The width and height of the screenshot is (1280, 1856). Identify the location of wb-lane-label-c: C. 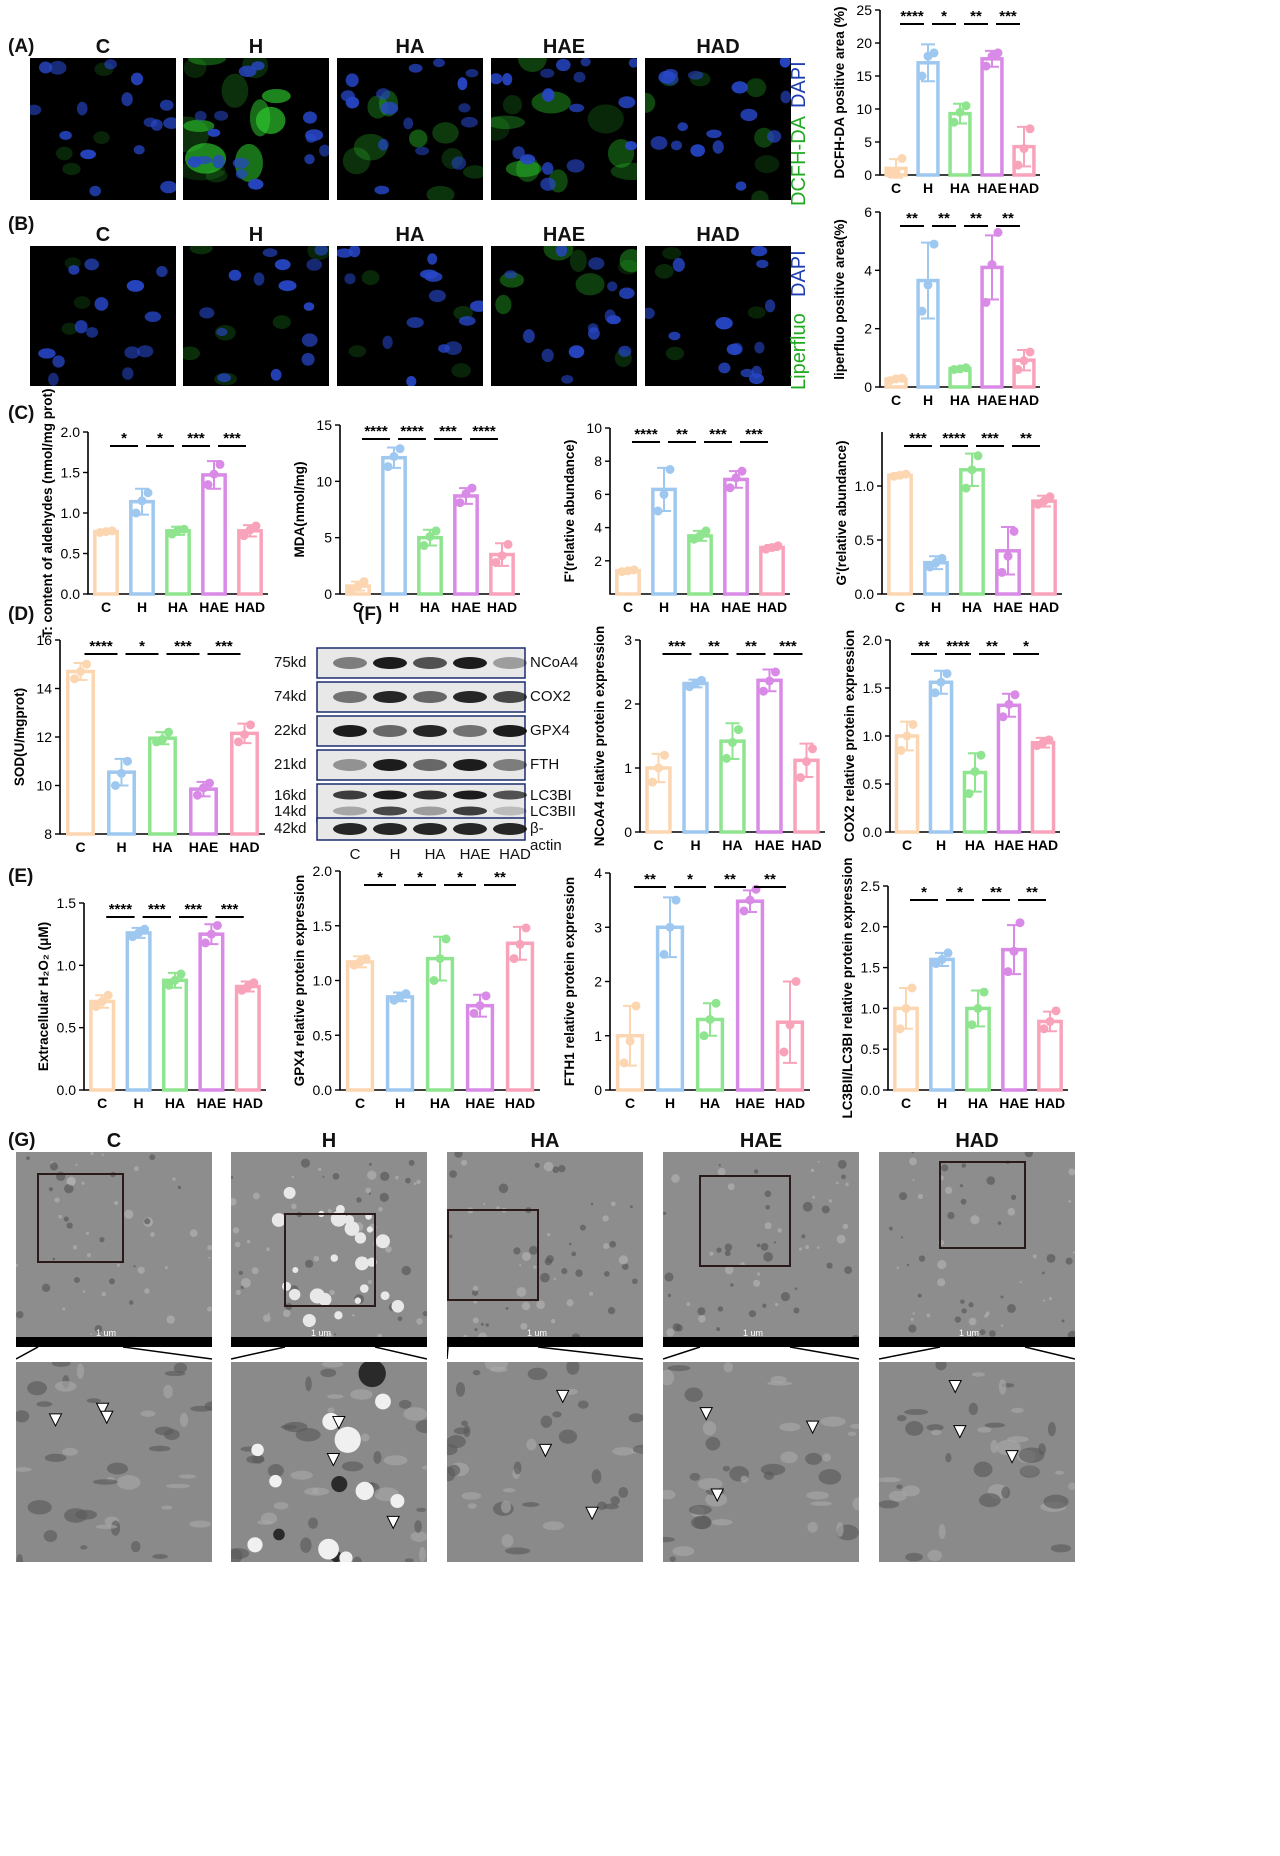
(355, 854).